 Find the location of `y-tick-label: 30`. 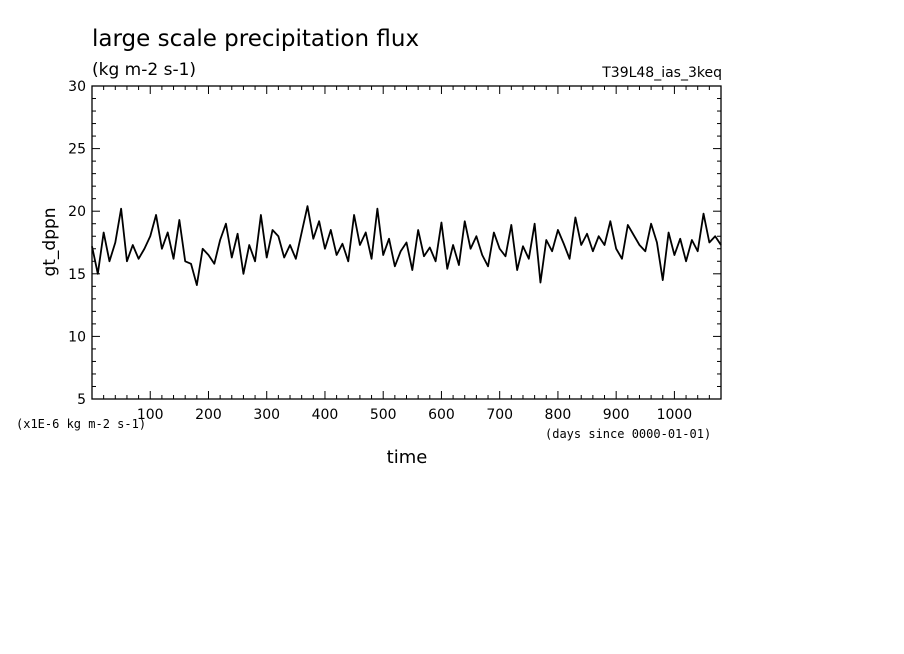

y-tick-label: 30 is located at coordinates (77, 87).